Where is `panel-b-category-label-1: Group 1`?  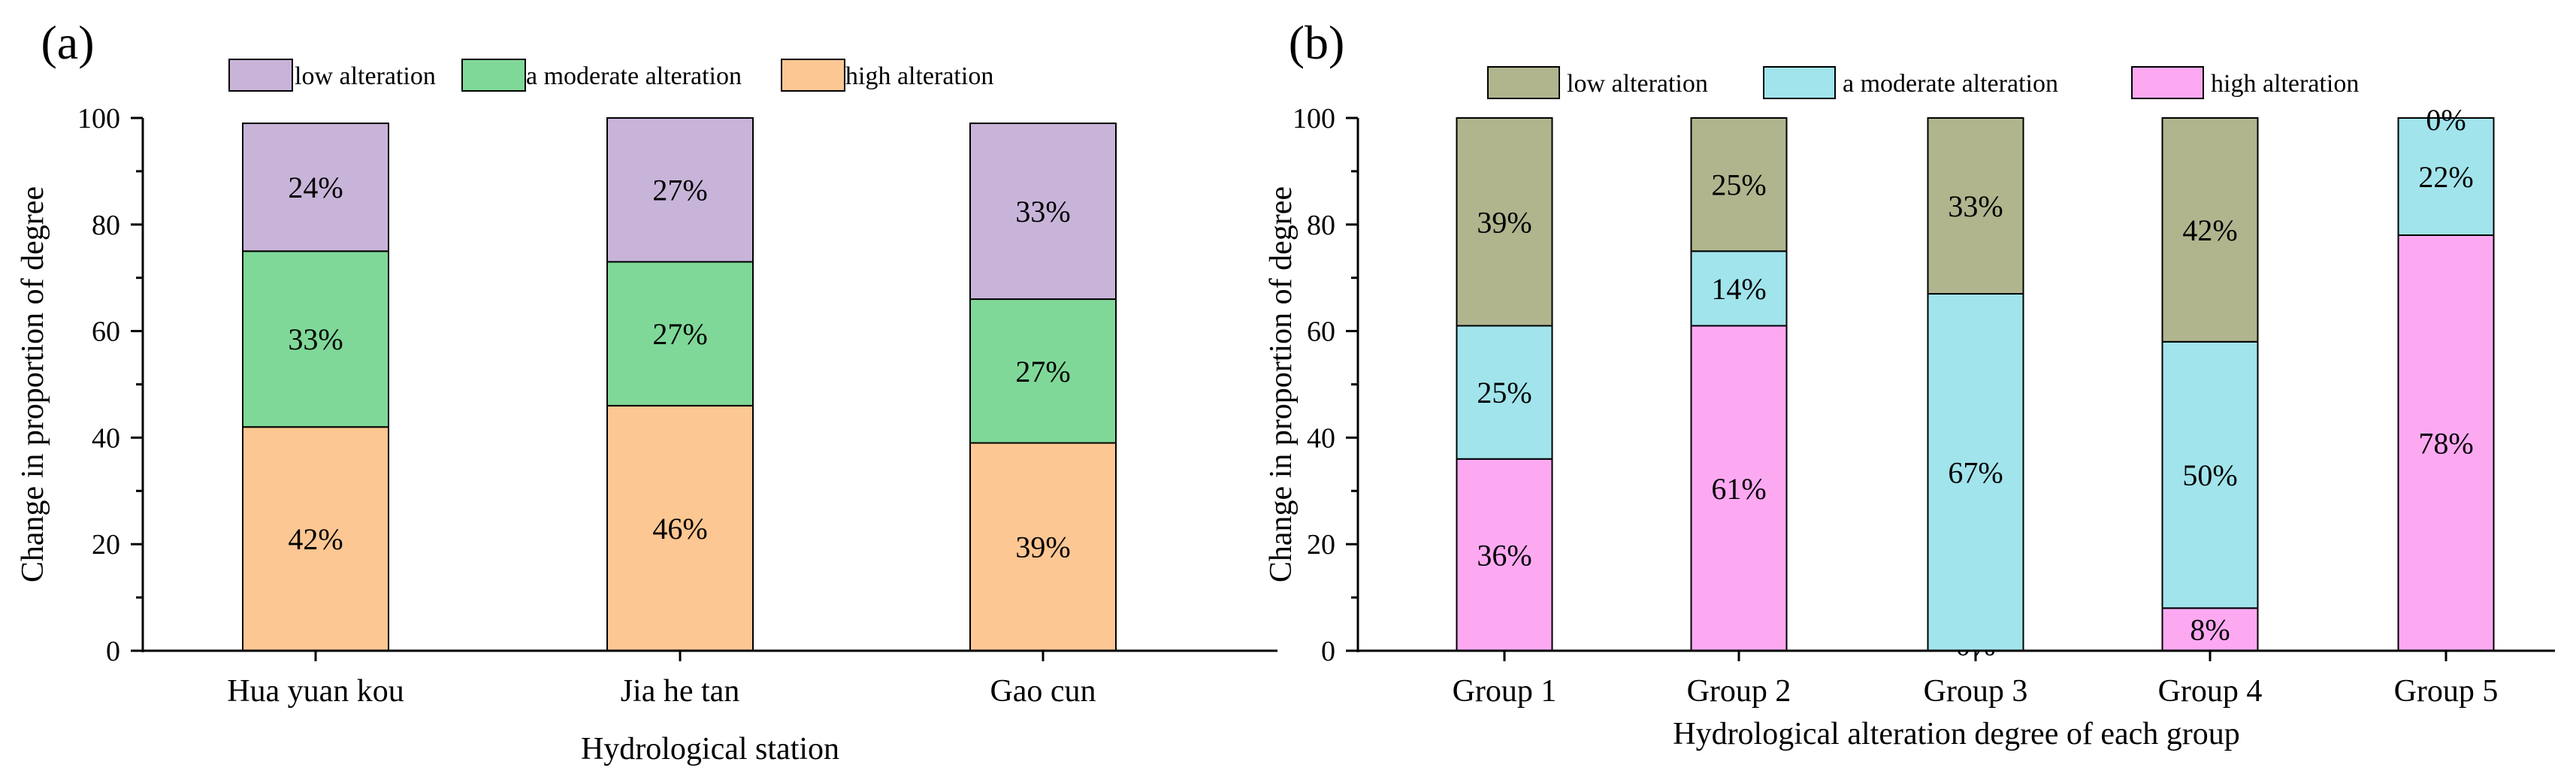 panel-b-category-label-1: Group 1 is located at coordinates (1505, 691).